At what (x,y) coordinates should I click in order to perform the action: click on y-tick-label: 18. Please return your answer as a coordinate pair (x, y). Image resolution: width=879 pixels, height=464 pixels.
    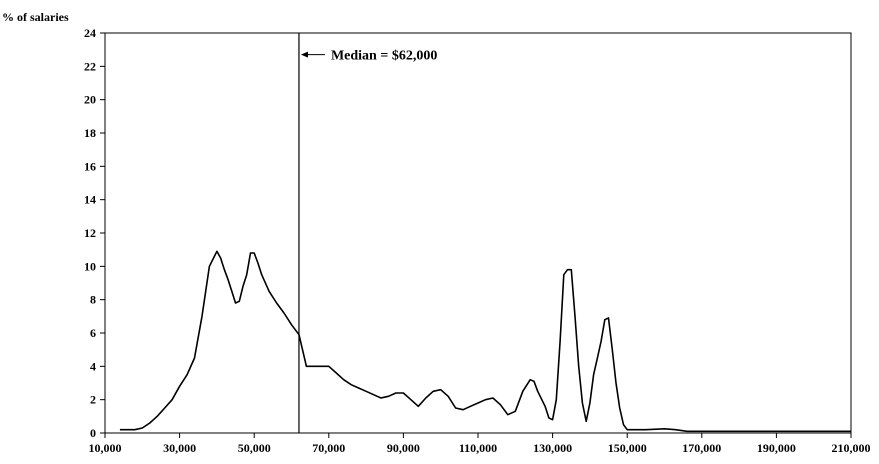
    Looking at the image, I should click on (90, 133).